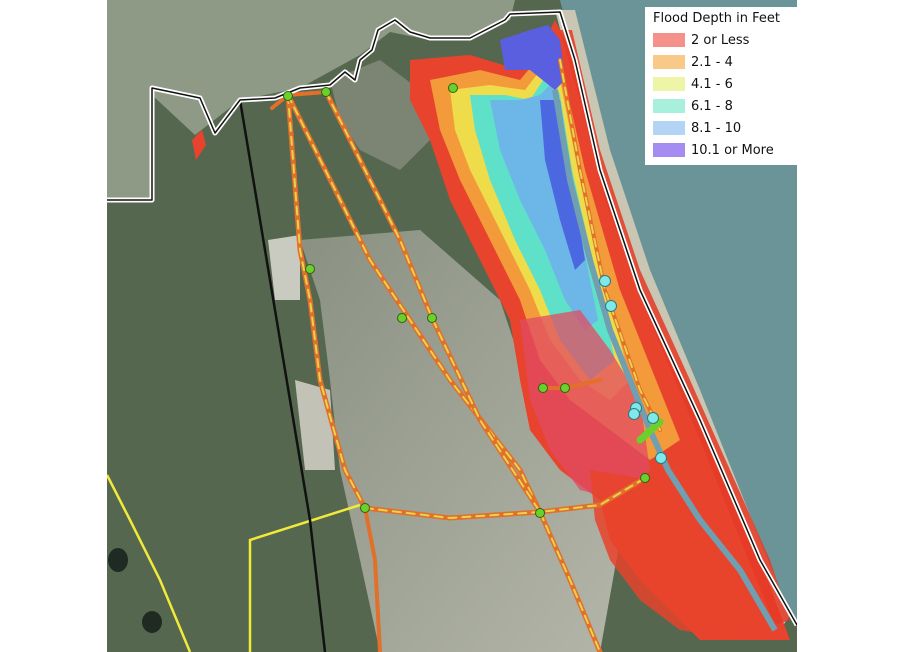  What do you see at coordinates (284, 267) in the screenshot?
I see `urban-area-west` at bounding box center [284, 267].